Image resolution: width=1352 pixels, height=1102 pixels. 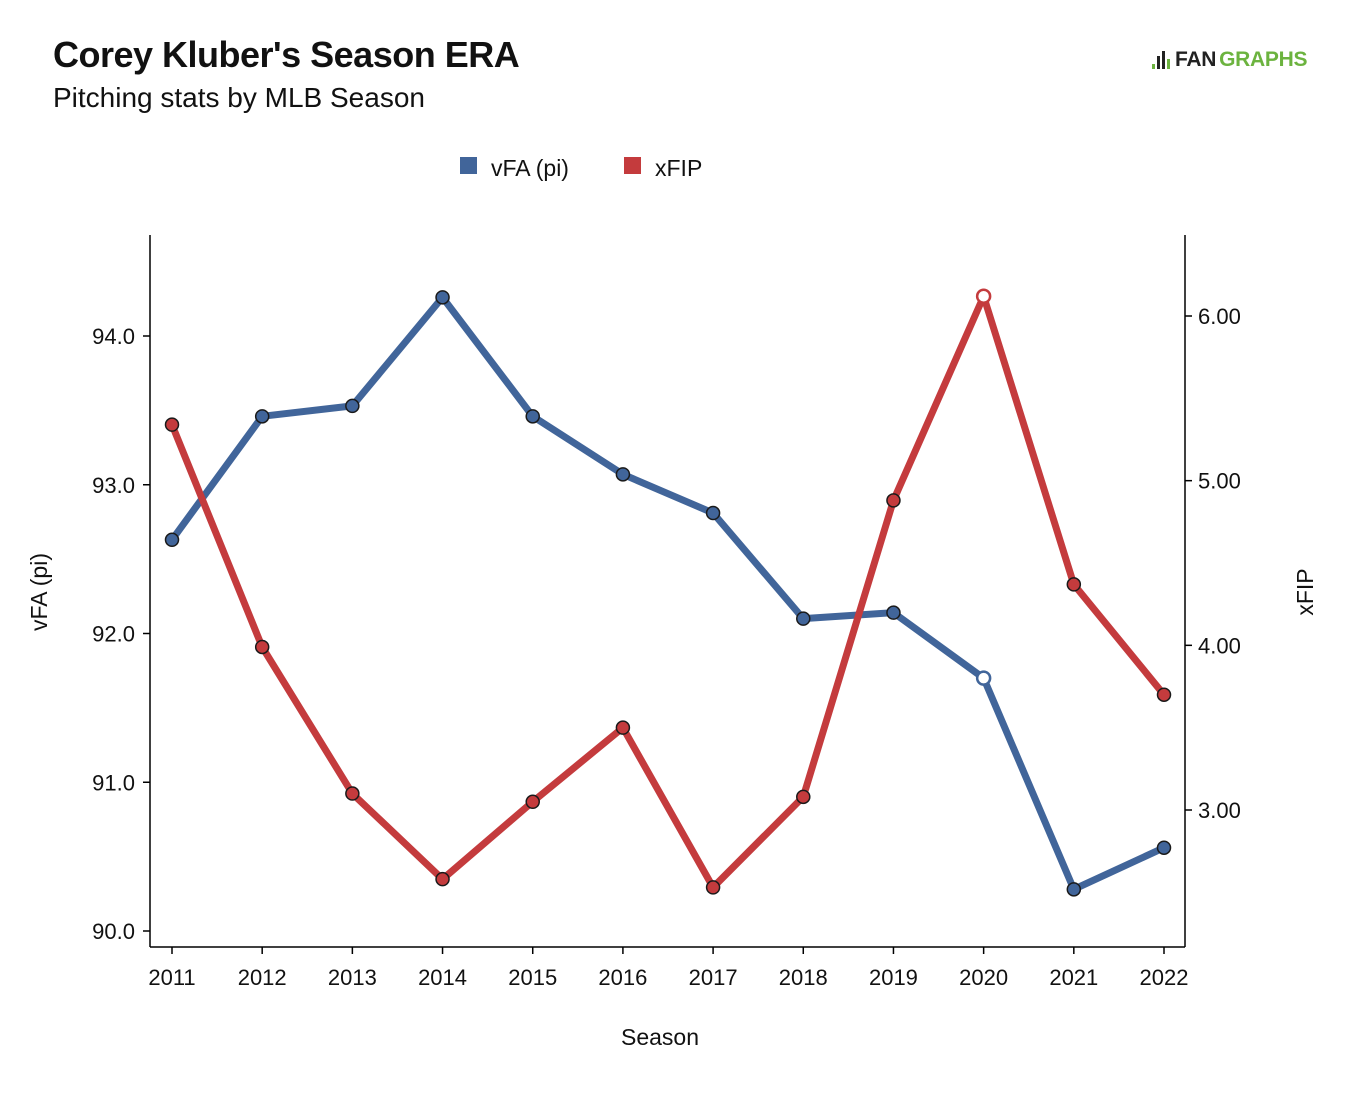 I want to click on data-point-vfa-2011, so click(x=172, y=540).